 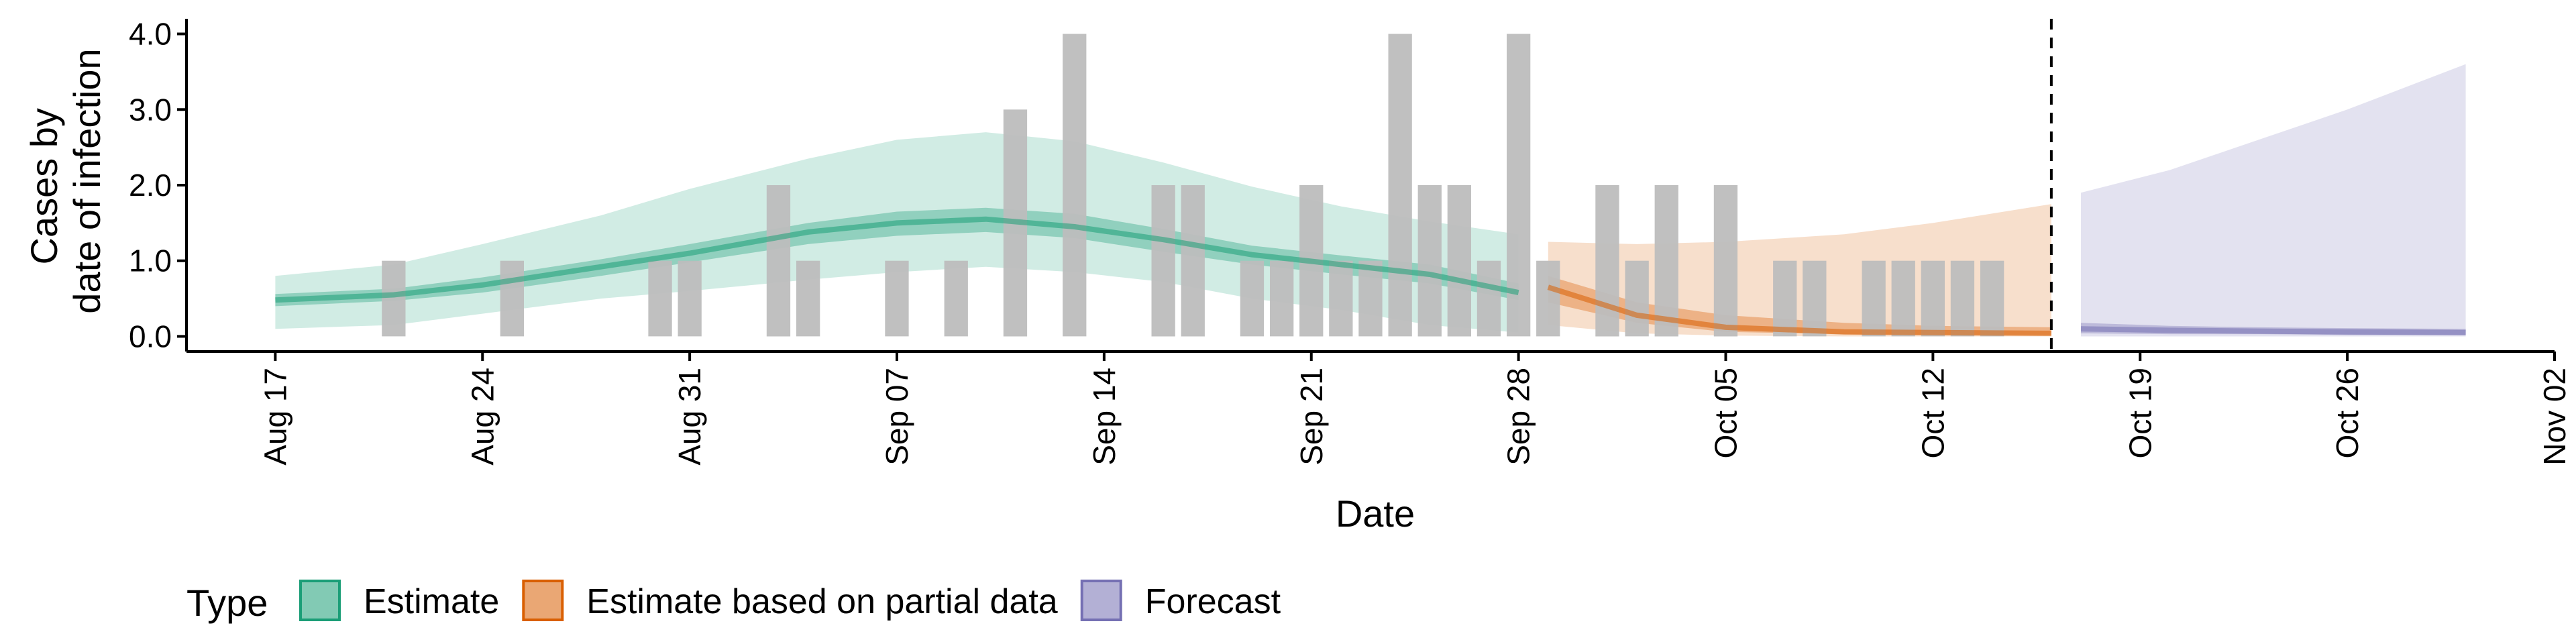 What do you see at coordinates (1375, 513) in the screenshot?
I see `x-axis-title: Date` at bounding box center [1375, 513].